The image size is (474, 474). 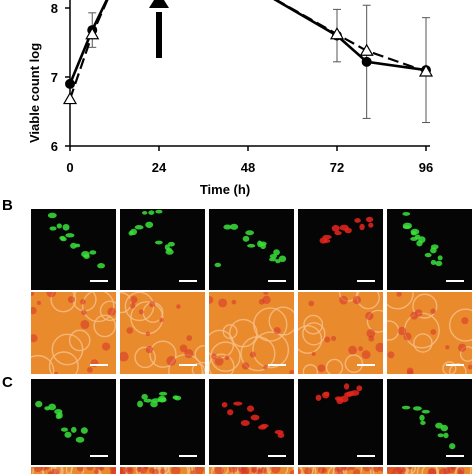 I want to click on x-tick-label: 24, so click(x=159, y=167).